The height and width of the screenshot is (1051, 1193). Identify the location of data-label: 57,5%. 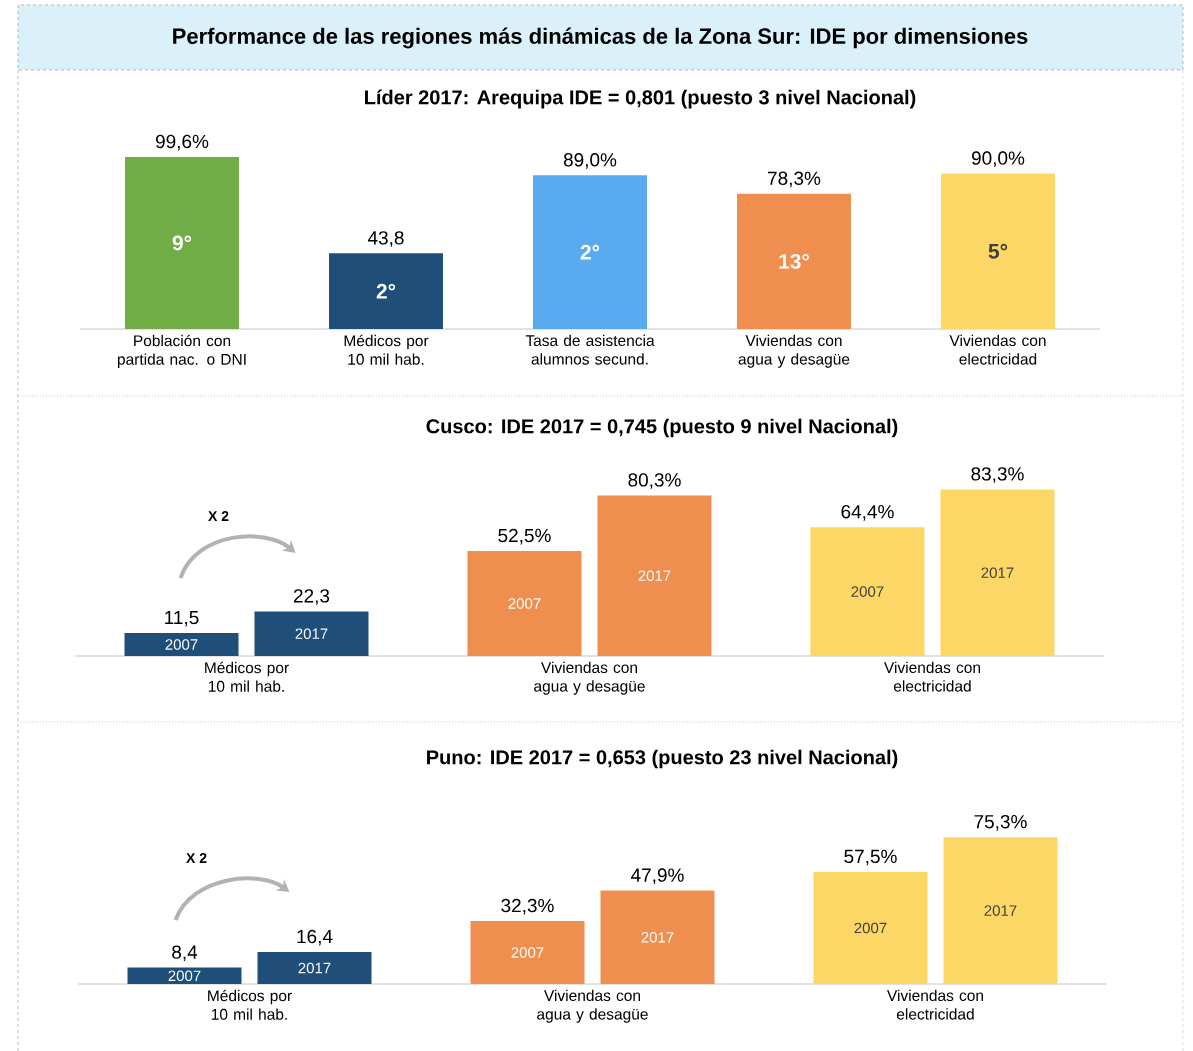
(870, 857).